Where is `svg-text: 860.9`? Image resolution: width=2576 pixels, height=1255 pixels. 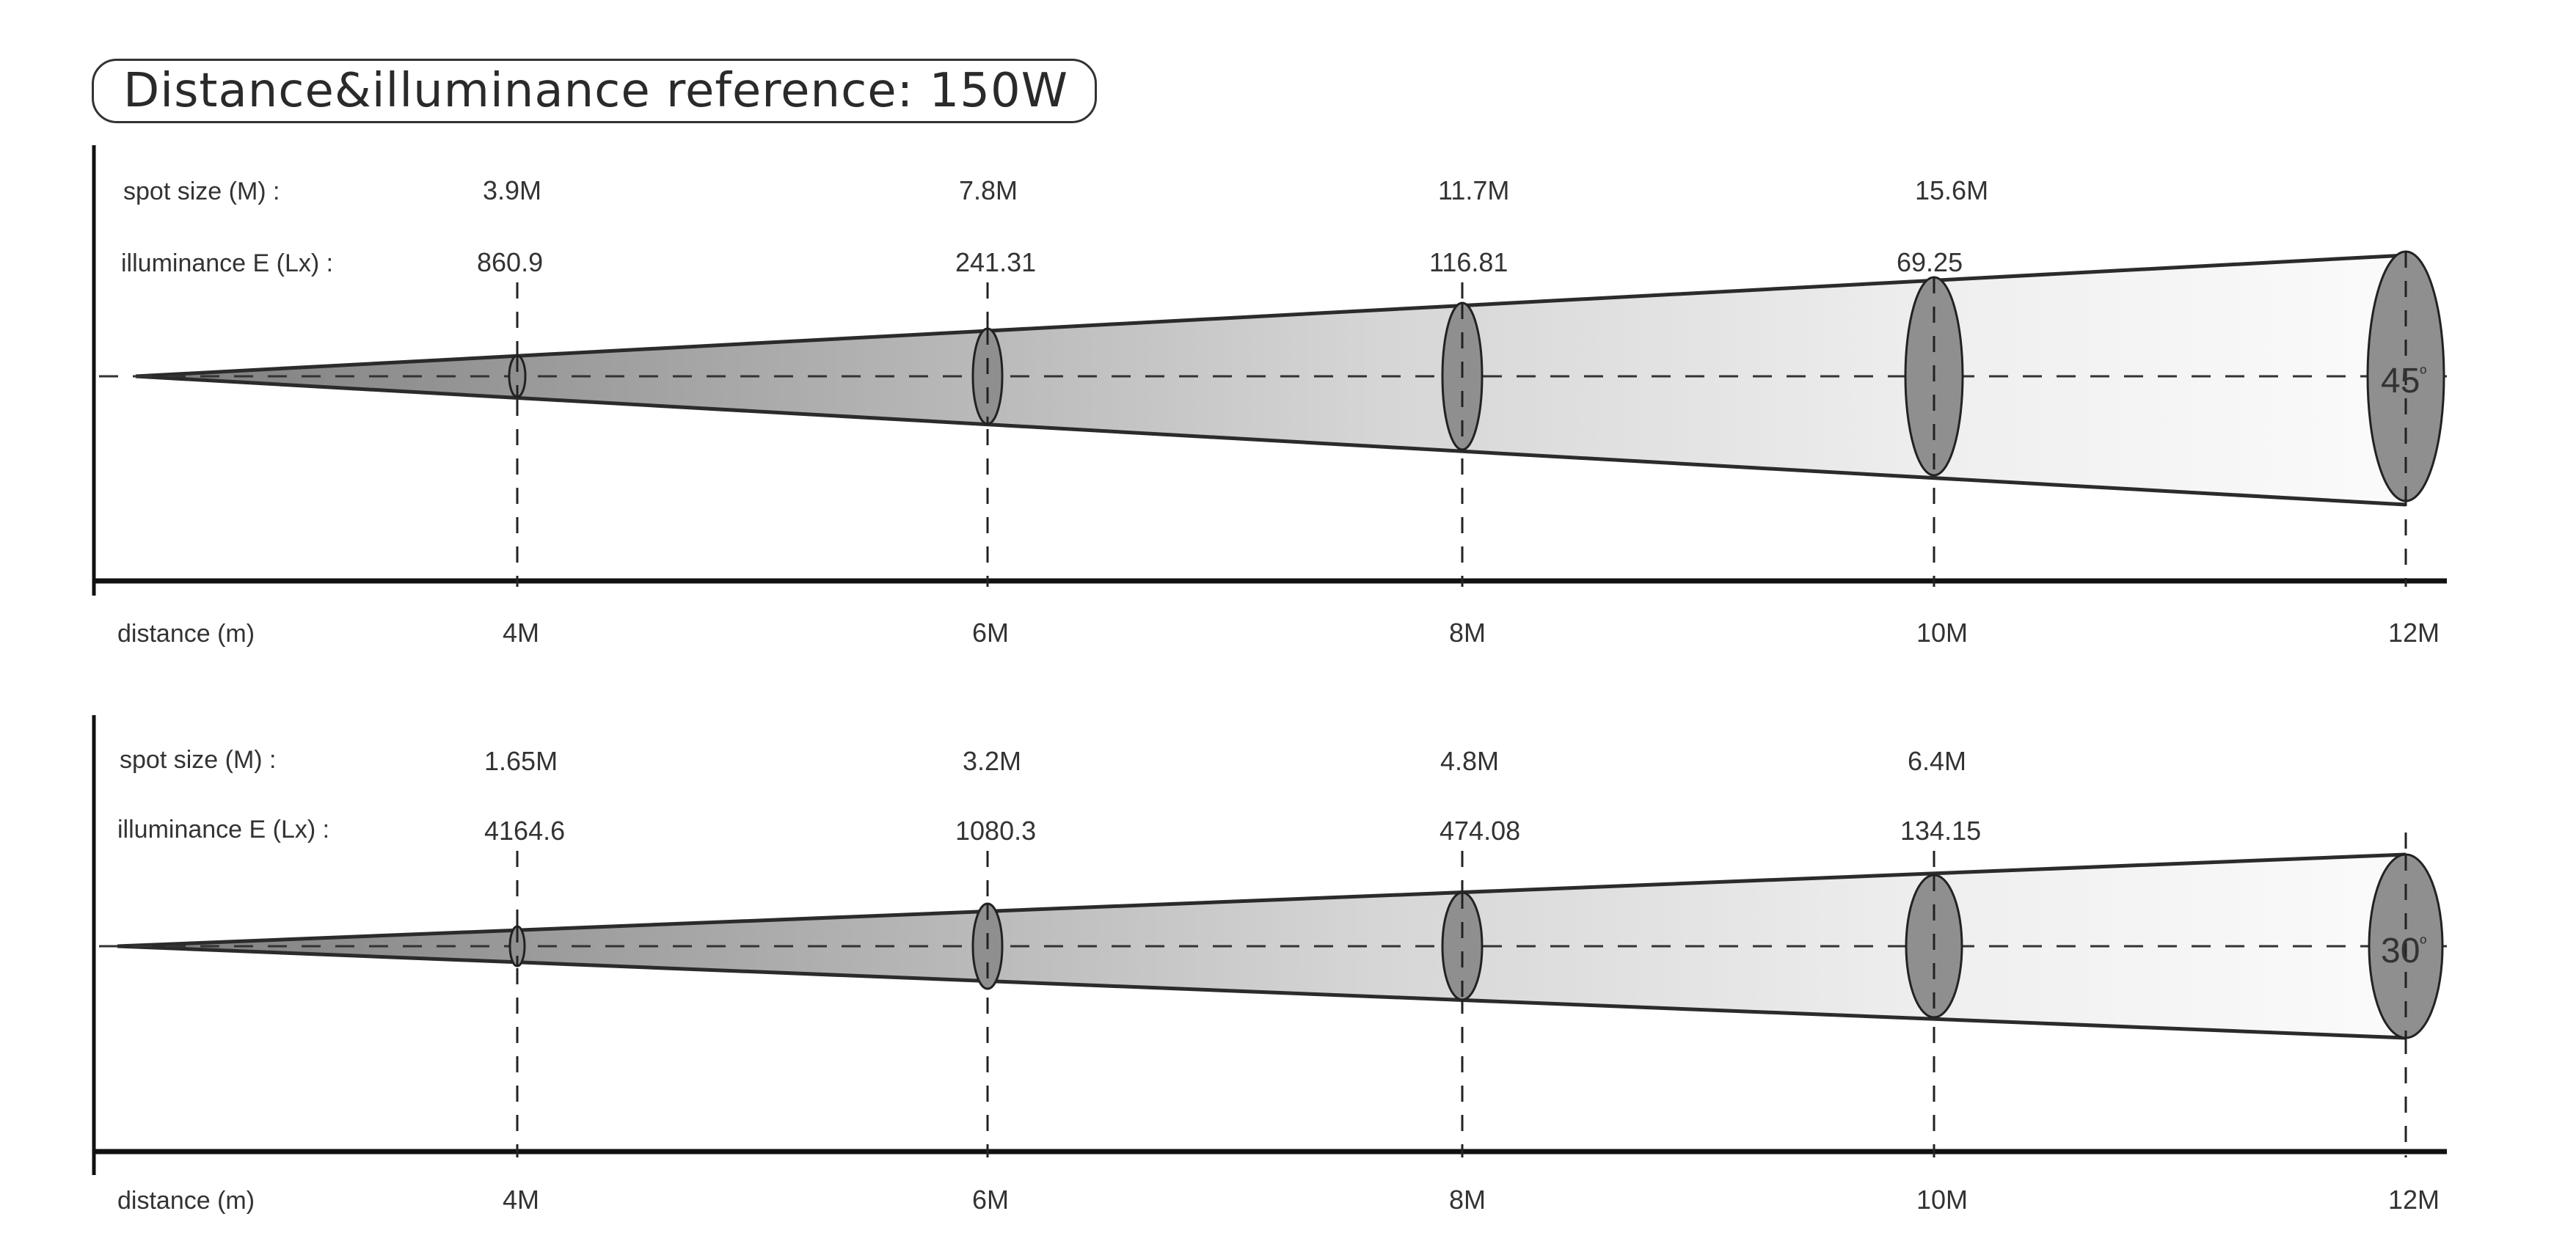 svg-text: 860.9 is located at coordinates (510, 262).